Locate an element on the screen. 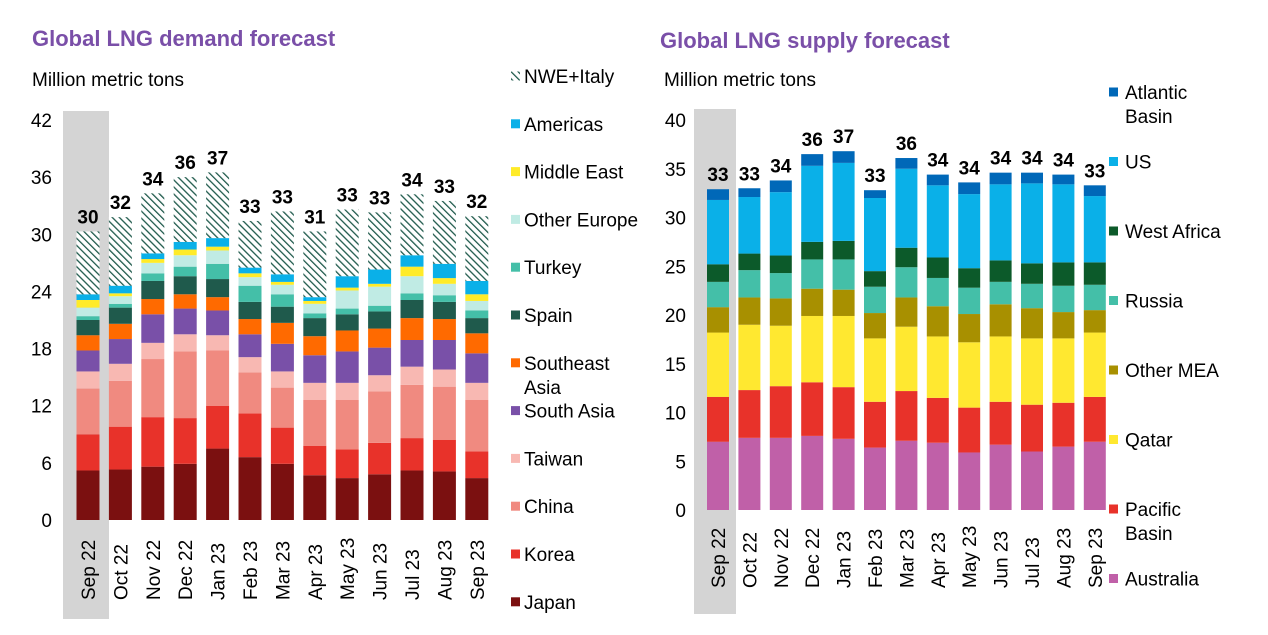  demand-legend-swatch-americas is located at coordinates (515, 124).